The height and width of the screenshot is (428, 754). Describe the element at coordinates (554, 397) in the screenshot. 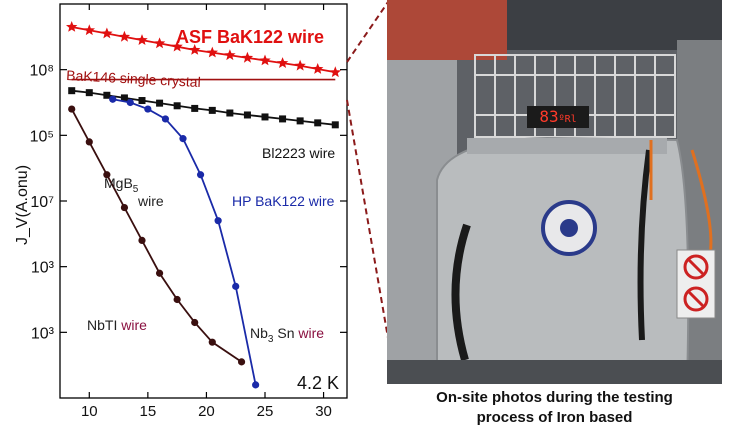

I see `caption-line-1: On-site photos during the testing` at that location.